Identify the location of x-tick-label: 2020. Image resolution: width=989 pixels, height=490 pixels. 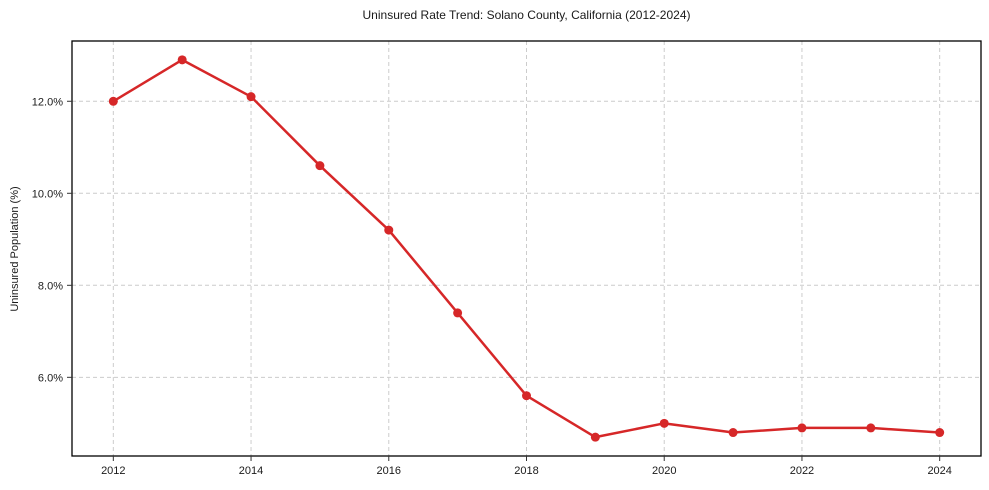
(664, 471).